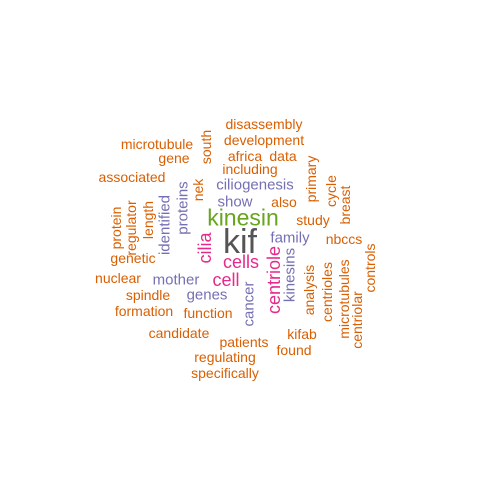 The width and height of the screenshot is (480, 480). Describe the element at coordinates (344, 239) in the screenshot. I see `word-nbccs: nbccs` at that location.